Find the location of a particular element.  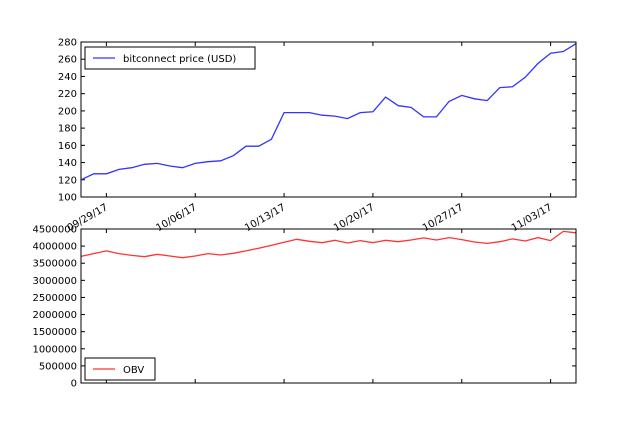

obv-ytick-label: 4000000 is located at coordinates (54, 247).